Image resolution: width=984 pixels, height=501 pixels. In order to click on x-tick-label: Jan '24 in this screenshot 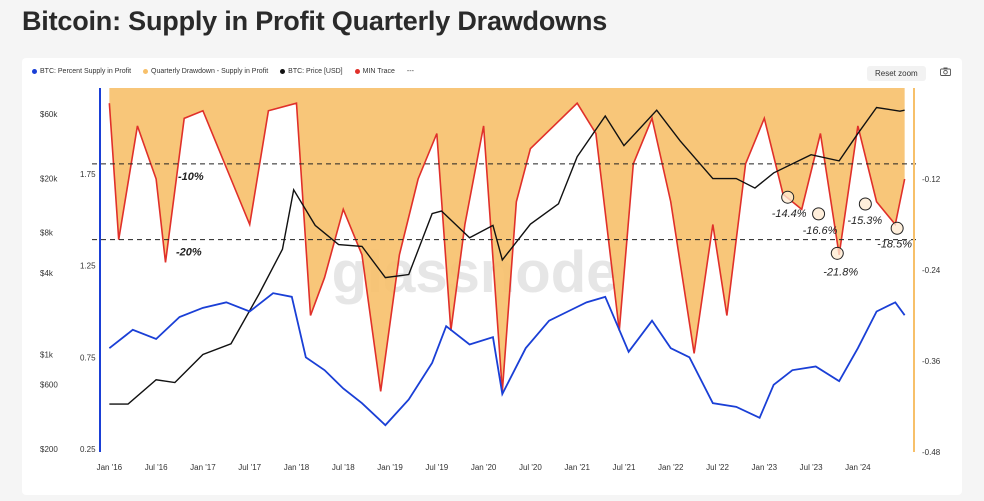, I will do `click(858, 467)`.